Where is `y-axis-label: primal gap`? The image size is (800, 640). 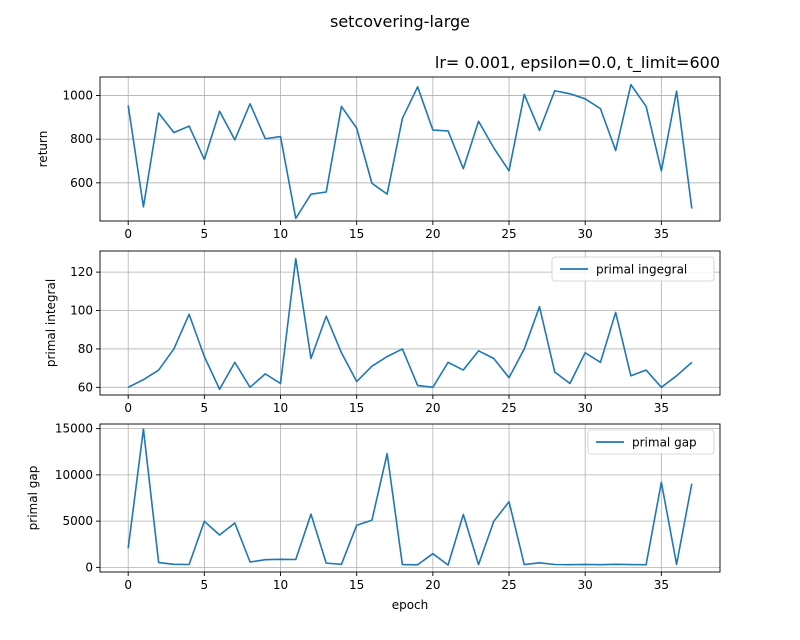
y-axis-label: primal gap is located at coordinates (33, 498).